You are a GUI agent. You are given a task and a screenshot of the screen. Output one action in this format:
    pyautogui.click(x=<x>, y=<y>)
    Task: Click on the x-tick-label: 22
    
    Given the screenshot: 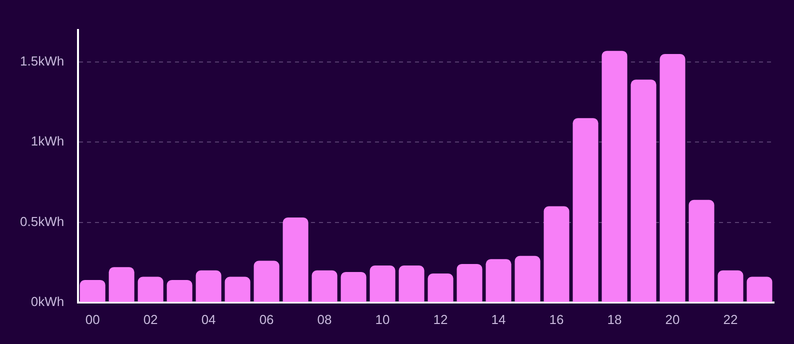 What is the action you would take?
    pyautogui.click(x=730, y=319)
    